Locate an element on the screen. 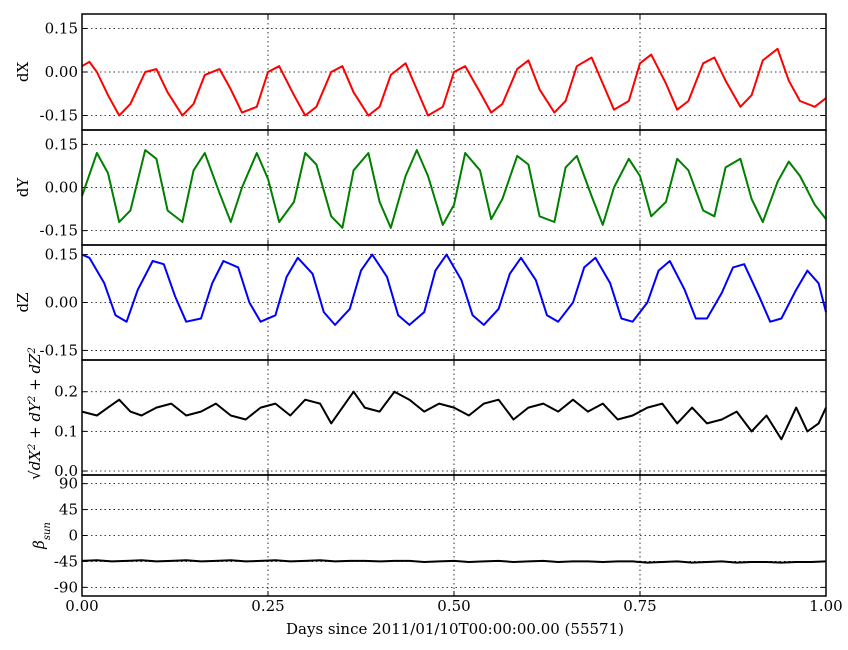 Image resolution: width=848 pixels, height=650 pixels. y-axis-label: βsun is located at coordinates (41, 536).